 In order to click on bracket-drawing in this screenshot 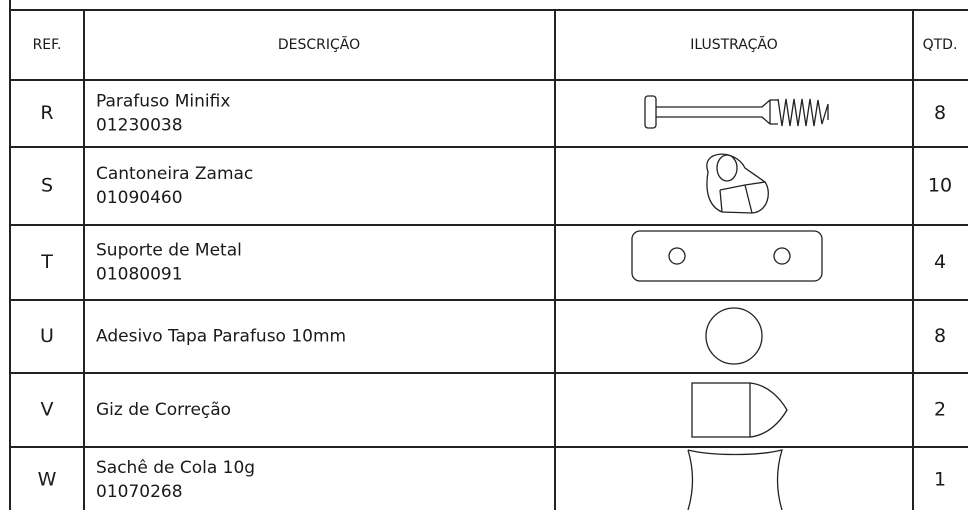, I will do `click(737, 183)`.